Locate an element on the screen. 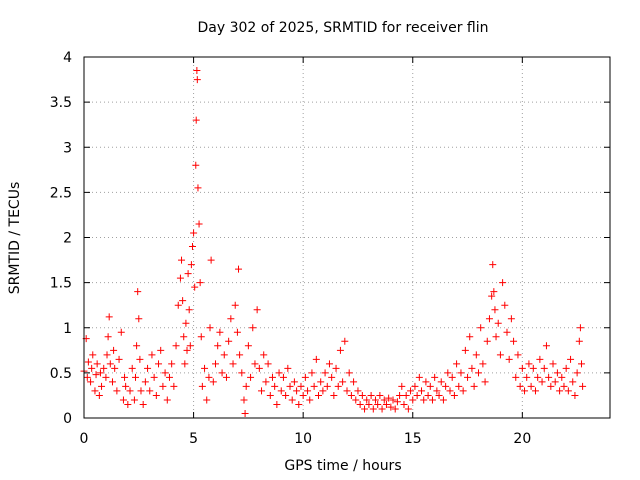 This screenshot has height=480, width=640. x-axis-label: GPS time / hours is located at coordinates (342, 466).